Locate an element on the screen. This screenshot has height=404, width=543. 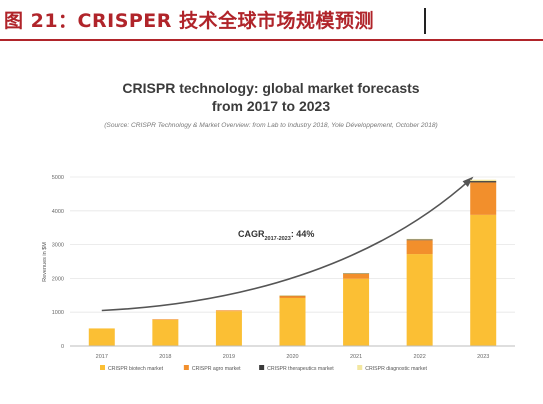
figure-title: 图 21：CRISPER 技术全球市场规模预测 is located at coordinates (189, 21).